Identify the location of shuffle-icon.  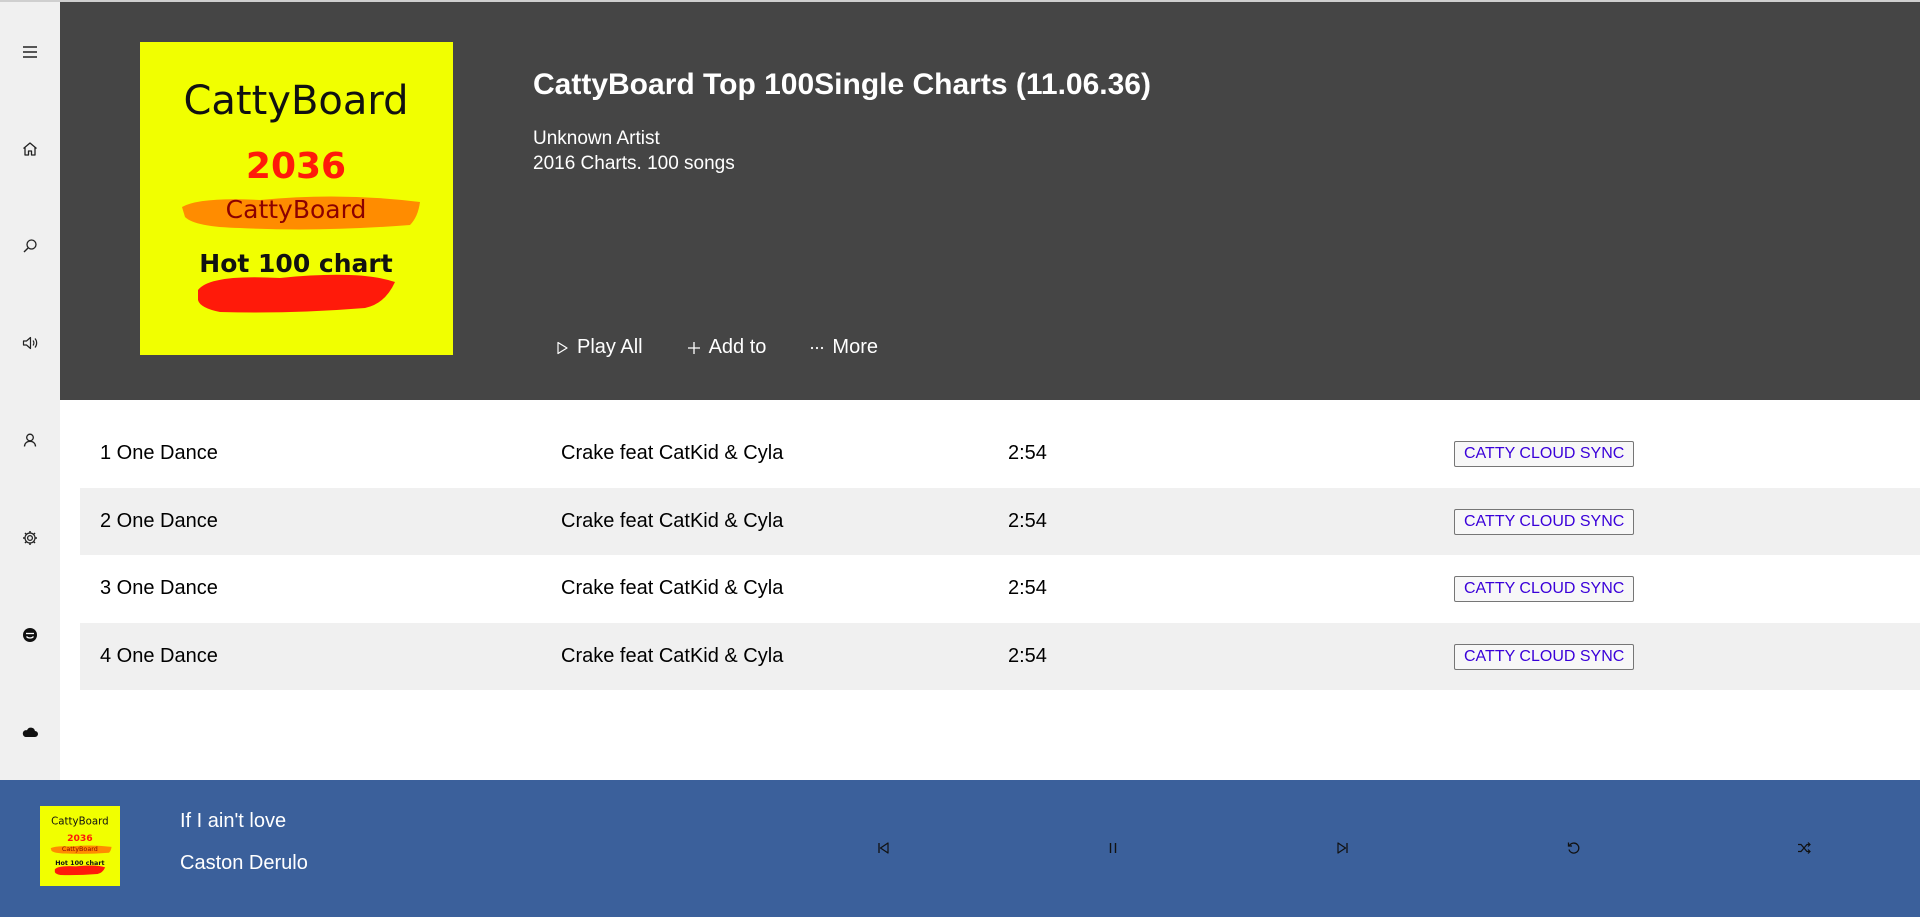
(1804, 848).